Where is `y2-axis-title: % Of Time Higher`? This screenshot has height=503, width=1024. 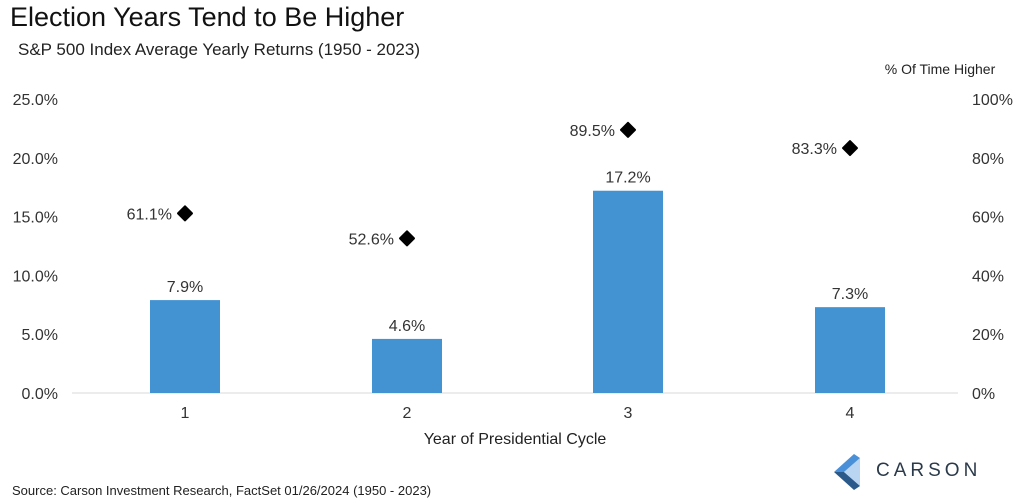 y2-axis-title: % Of Time Higher is located at coordinates (940, 69).